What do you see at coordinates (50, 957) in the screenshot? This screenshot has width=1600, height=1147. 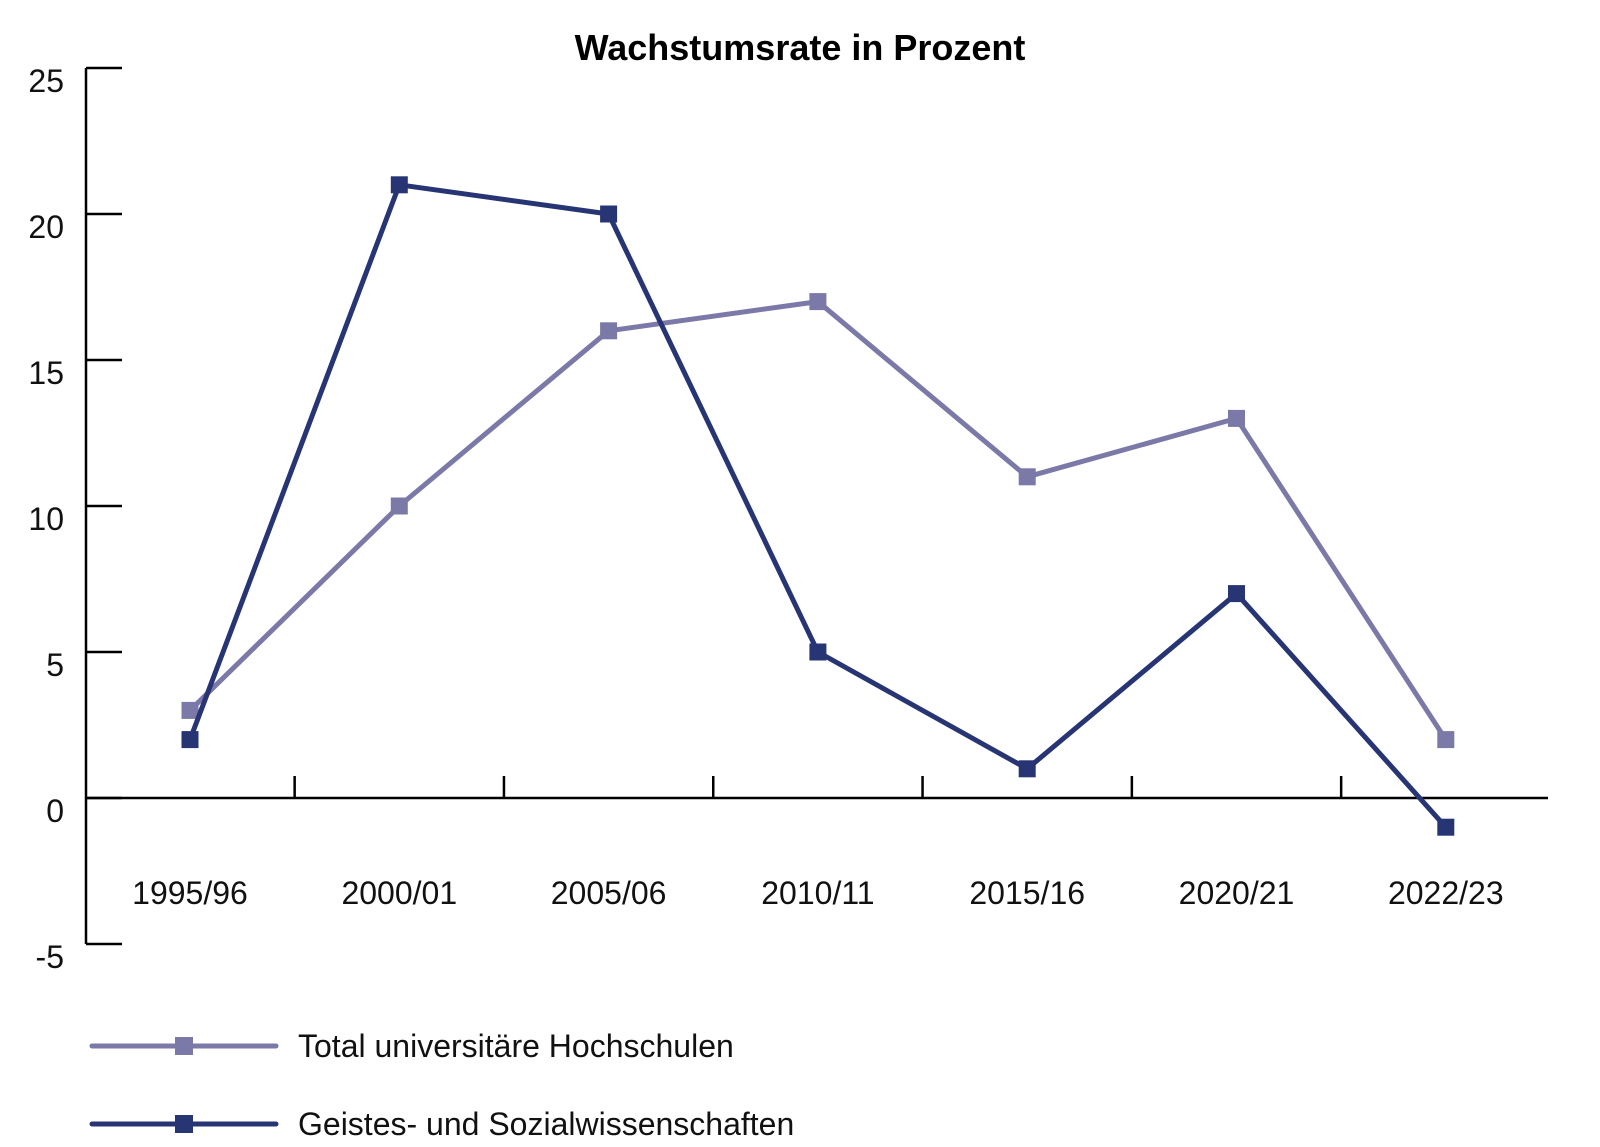 I see `y-tick-label: -5` at bounding box center [50, 957].